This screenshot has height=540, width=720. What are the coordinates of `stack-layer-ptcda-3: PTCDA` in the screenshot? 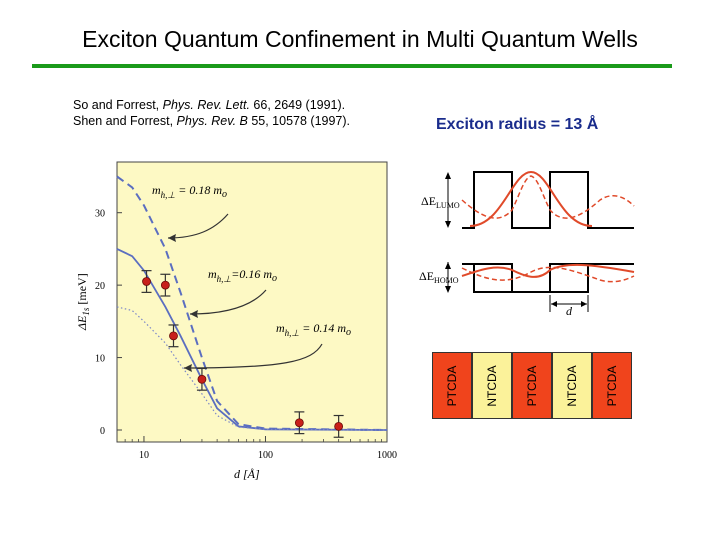 It's located at (612, 385).